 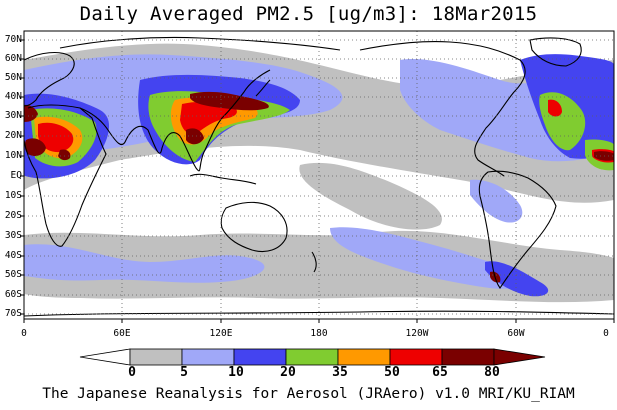 What do you see at coordinates (24, 333) in the screenshot?
I see `lon-label-0-west: 0` at bounding box center [24, 333].